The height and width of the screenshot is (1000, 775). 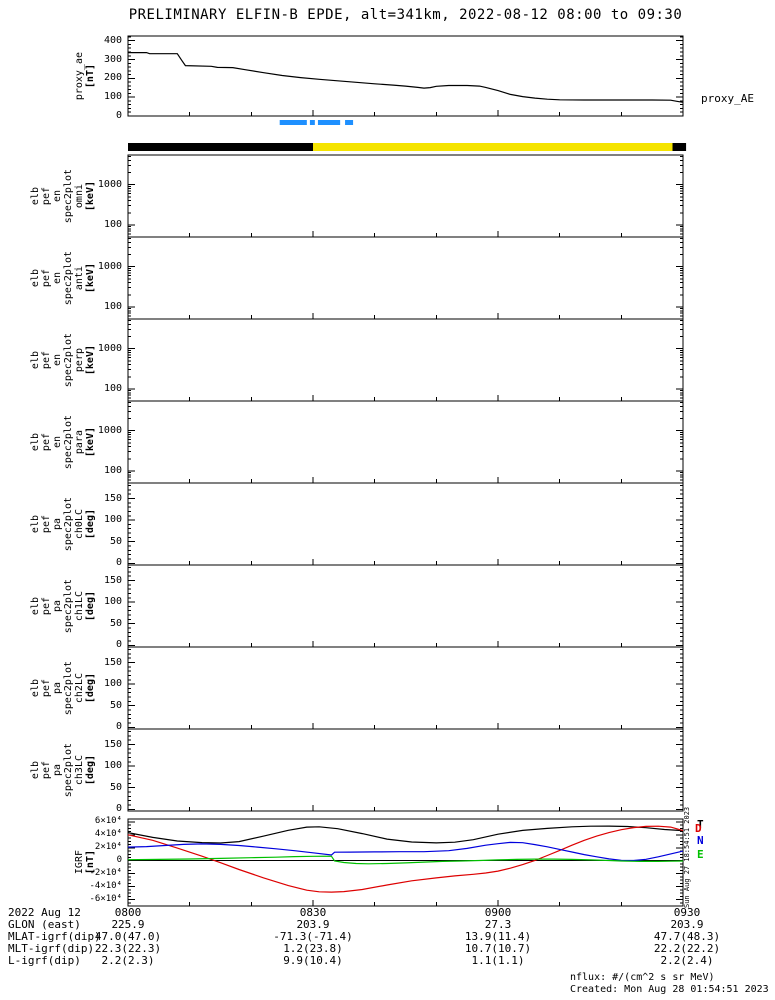 I want to click on ephemeris-value: 47.7(48.3), so click(x=687, y=936).